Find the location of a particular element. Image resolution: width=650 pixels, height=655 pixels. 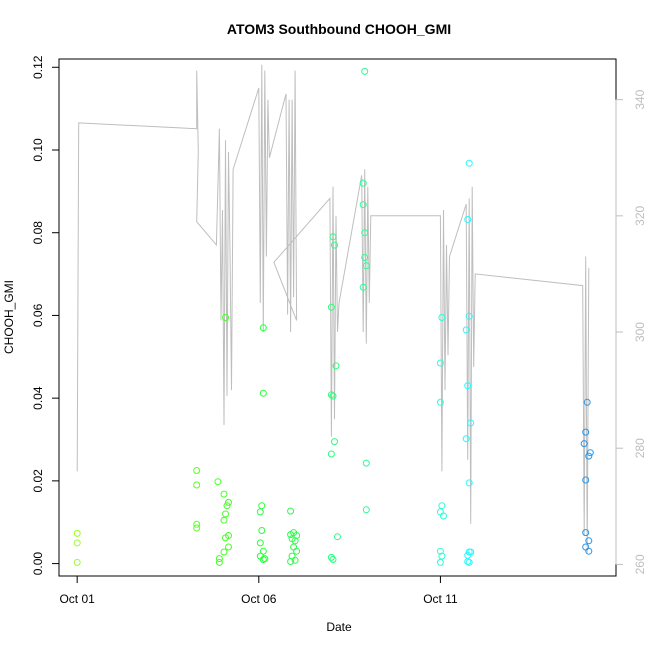

x-tick-label-0: Oct 01 is located at coordinates (77, 599).